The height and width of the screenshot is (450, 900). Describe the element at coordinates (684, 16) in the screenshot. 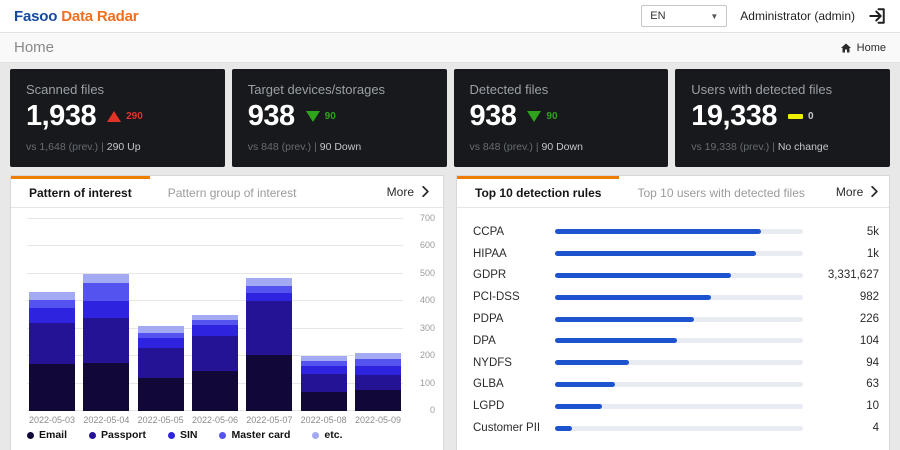

I see `language-select: EN ▼` at that location.